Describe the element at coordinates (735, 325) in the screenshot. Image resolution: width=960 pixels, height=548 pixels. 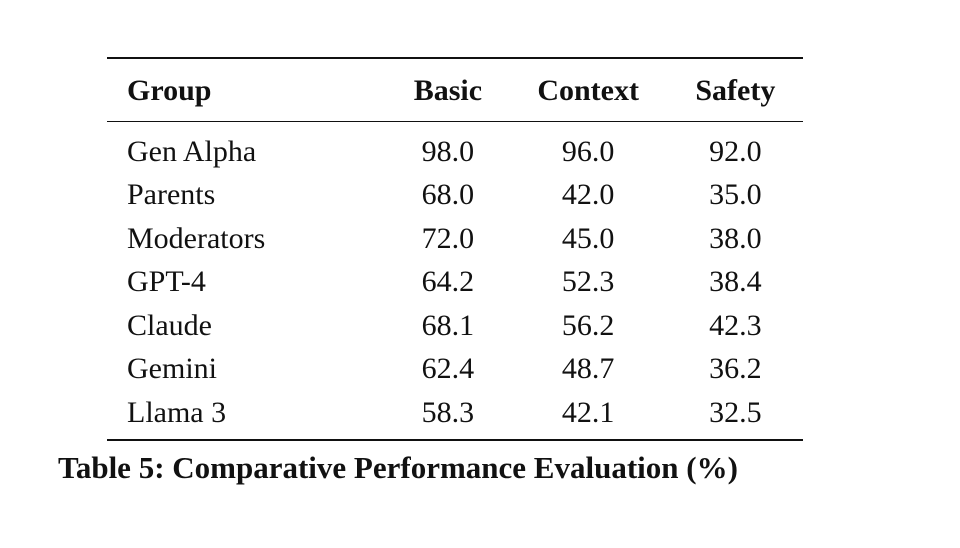
I see `safety-cell: 42.3` at that location.